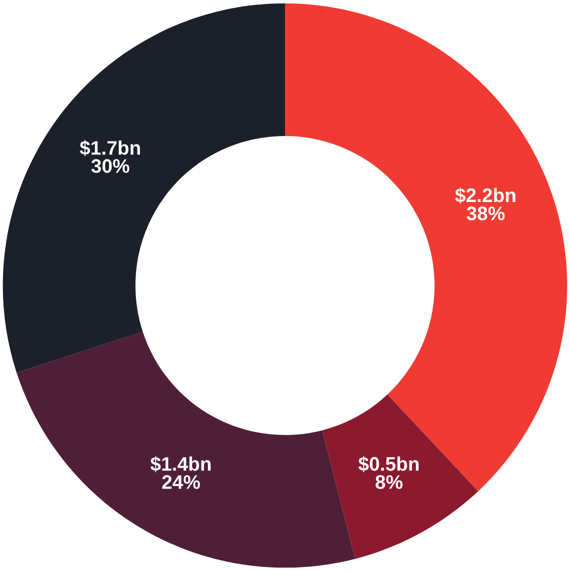  Describe the element at coordinates (110, 156) in the screenshot. I see `data-label: $1.7bn 30%` at that location.